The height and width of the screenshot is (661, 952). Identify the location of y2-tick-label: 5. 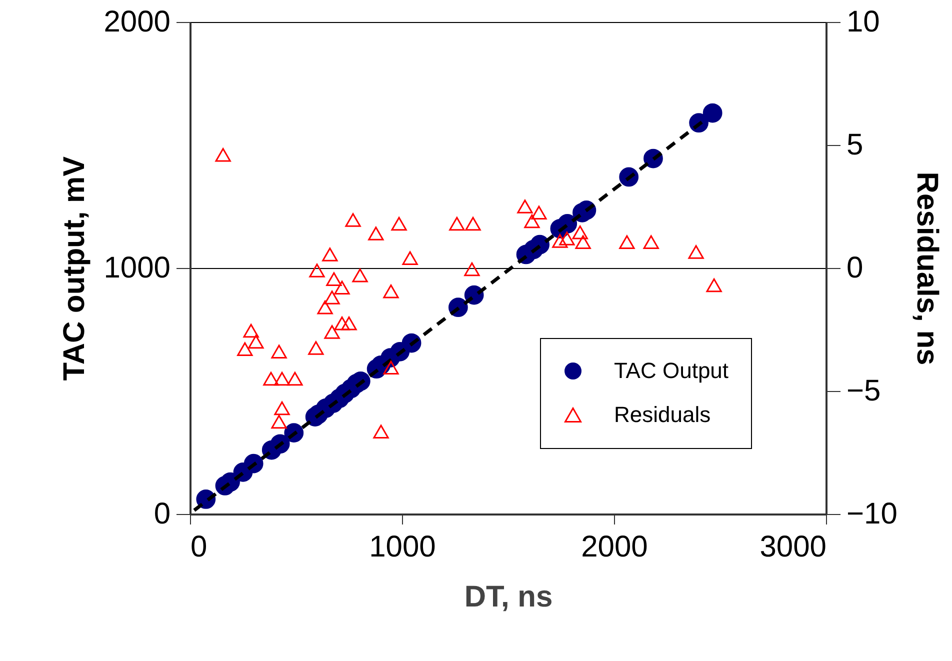
(855, 145).